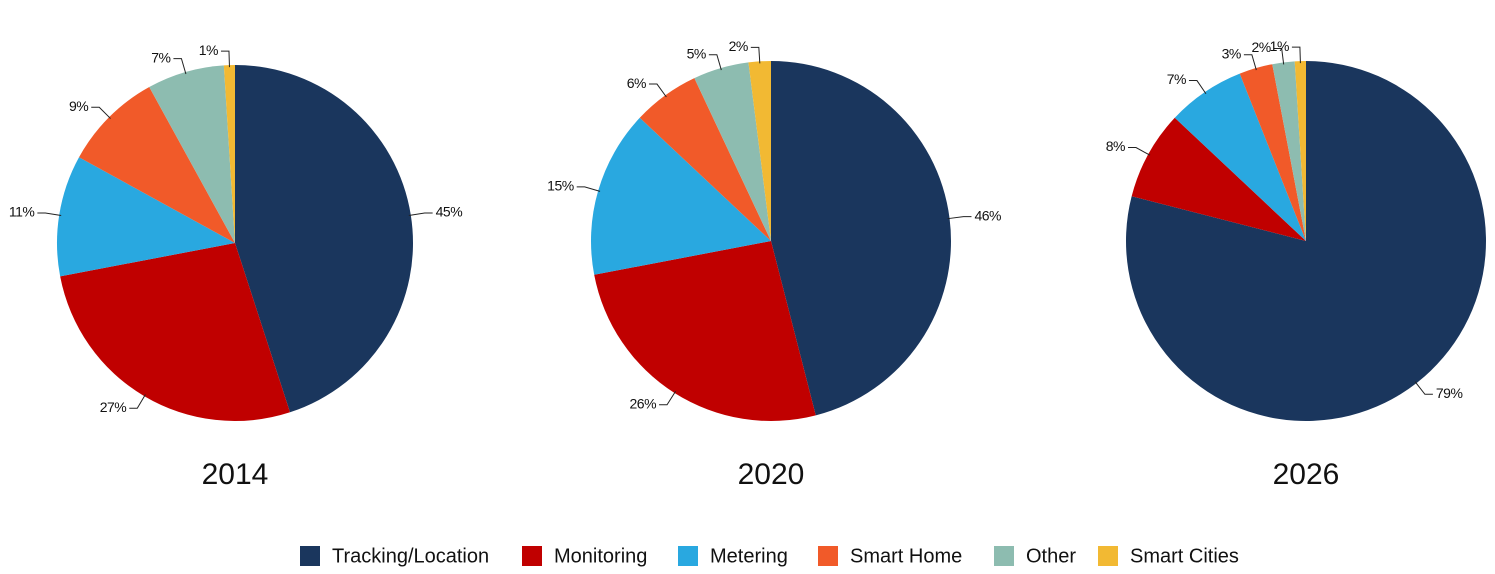  I want to click on legend-label: Other, so click(1051, 556).